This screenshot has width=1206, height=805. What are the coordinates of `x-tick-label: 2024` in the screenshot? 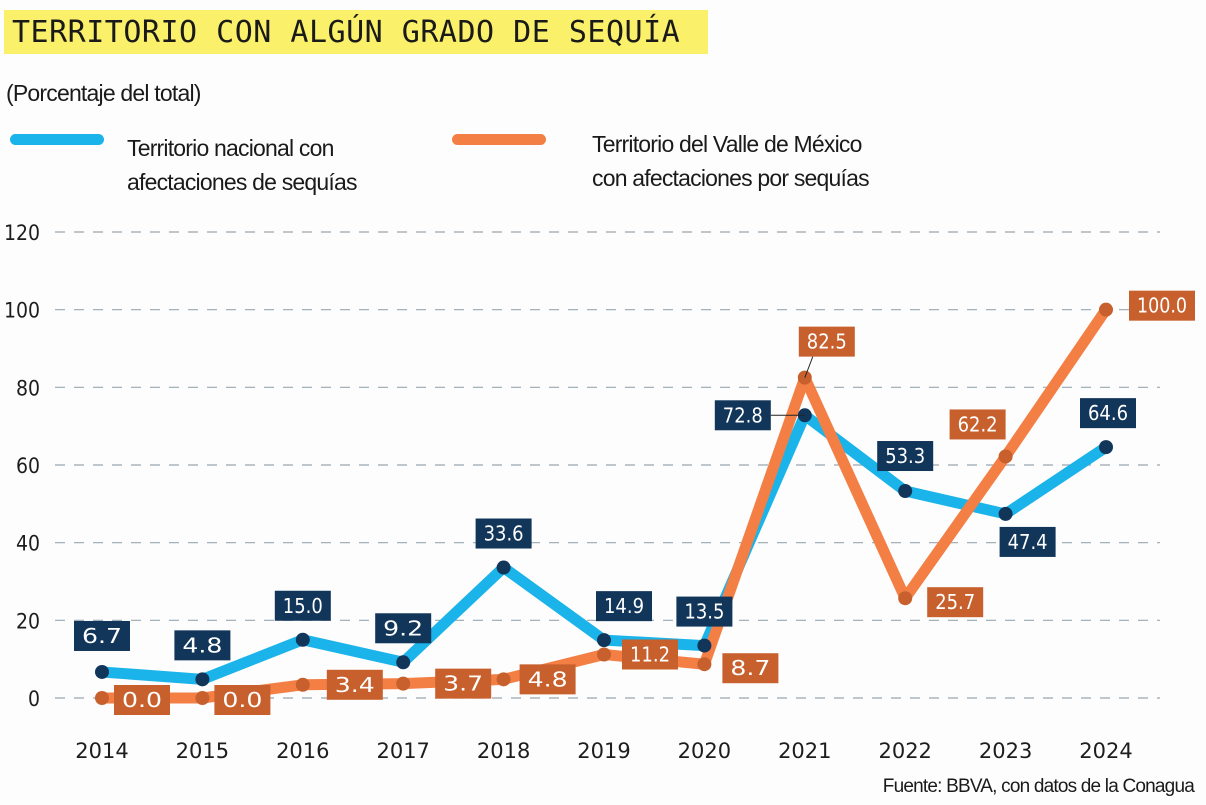 It's located at (1105, 751).